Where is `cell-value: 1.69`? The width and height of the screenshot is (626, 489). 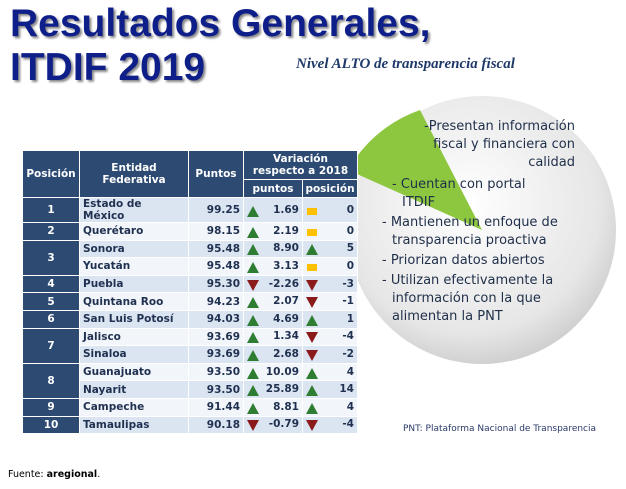 cell-value: 1.69 is located at coordinates (286, 209).